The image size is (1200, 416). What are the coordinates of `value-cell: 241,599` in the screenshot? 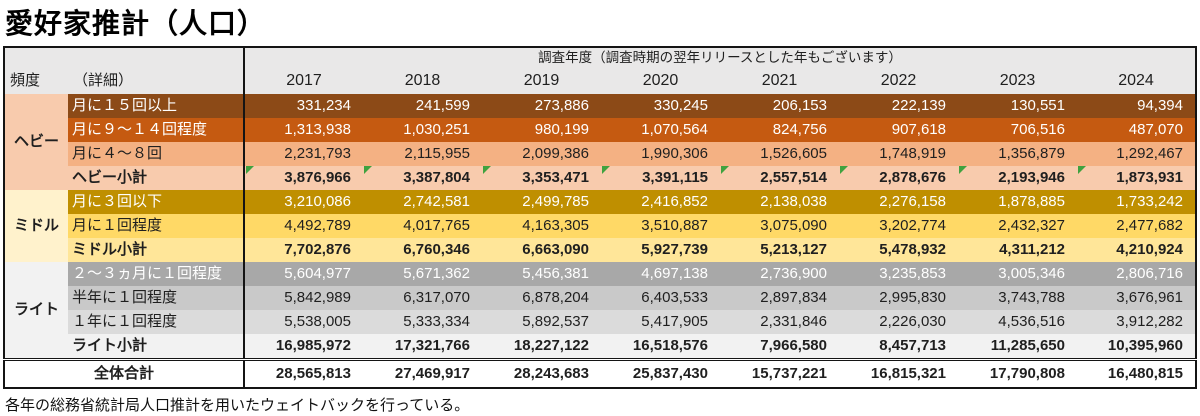 It's located at (422, 106).